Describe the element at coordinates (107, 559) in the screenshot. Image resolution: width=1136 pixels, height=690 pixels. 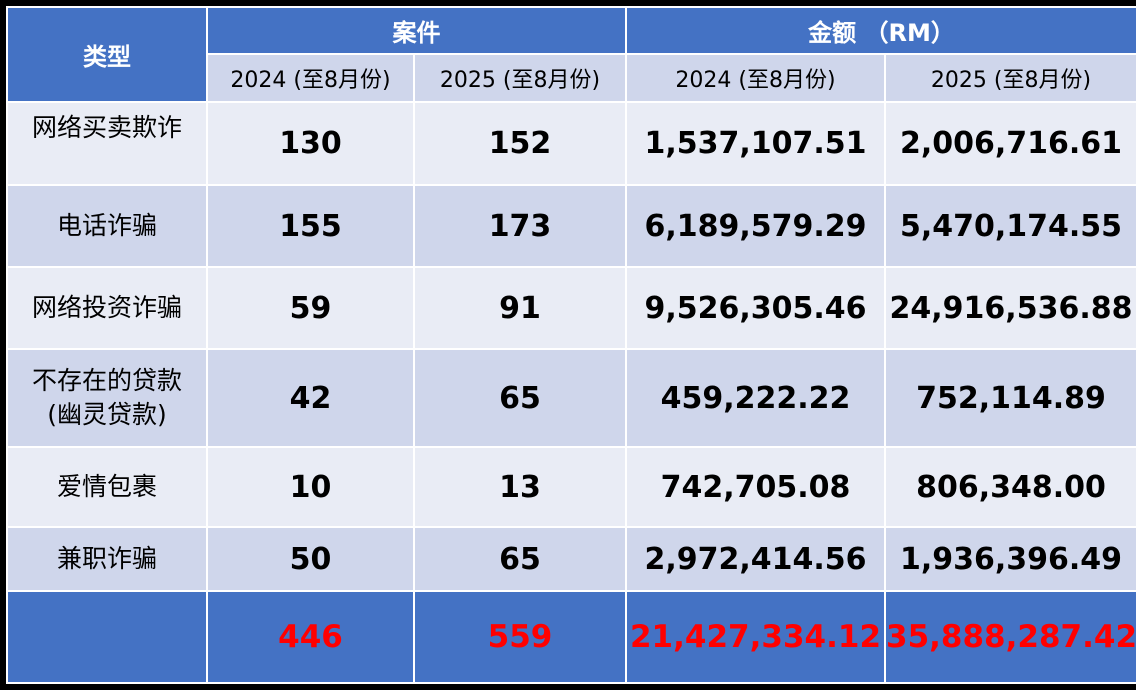
I see `type-cell: 兼职诈骗` at that location.